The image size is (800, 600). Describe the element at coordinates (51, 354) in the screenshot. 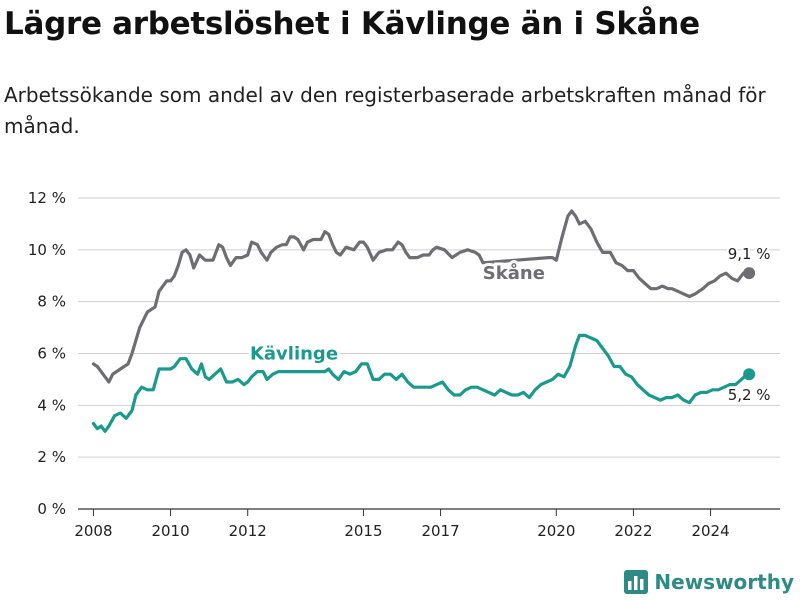

I see `y-tick-label: 6 %` at that location.